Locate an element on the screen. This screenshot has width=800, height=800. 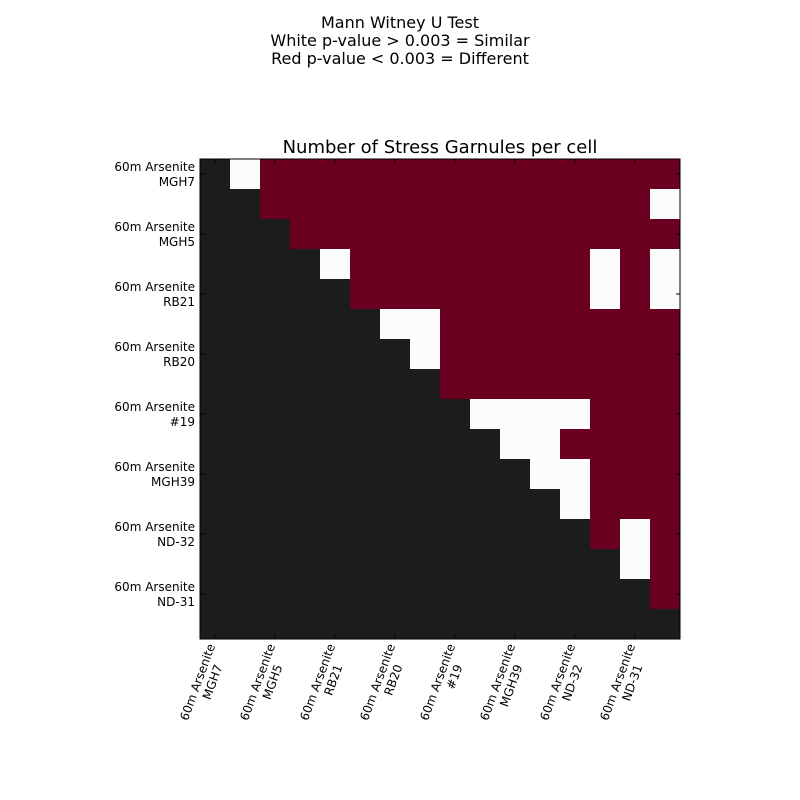
y-tick-label: 60m Arsenite ND-32 is located at coordinates (154, 534).